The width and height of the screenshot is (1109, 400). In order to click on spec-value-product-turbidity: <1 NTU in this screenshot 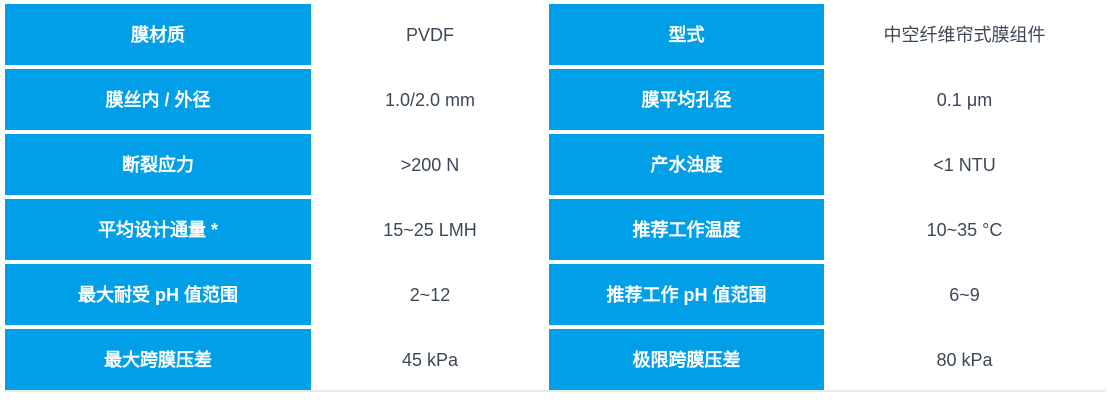, I will do `click(964, 164)`.